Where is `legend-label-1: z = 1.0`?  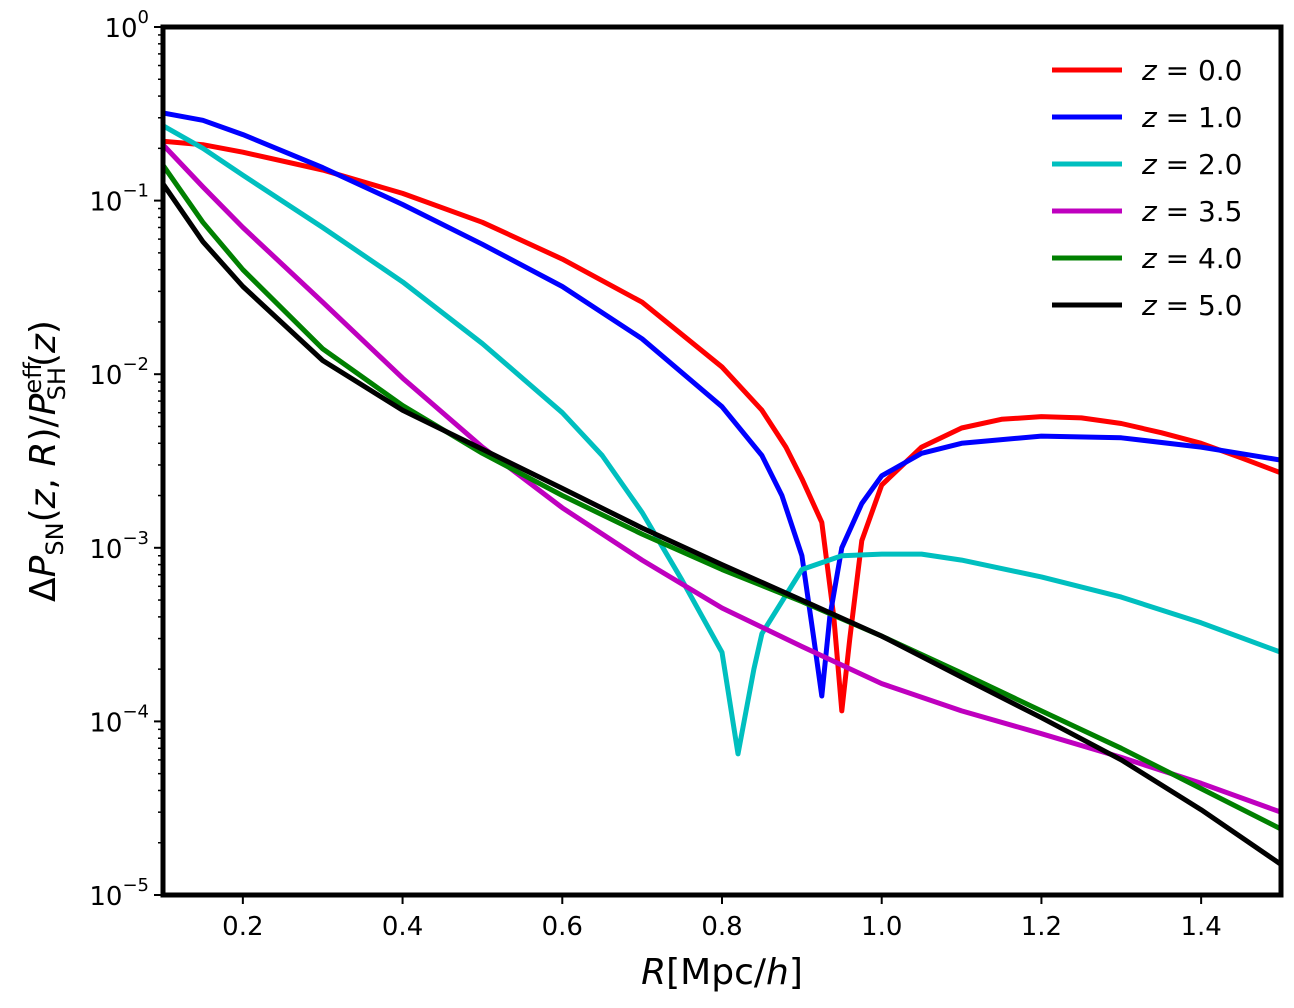 legend-label-1: z = 1.0 is located at coordinates (1192, 117).